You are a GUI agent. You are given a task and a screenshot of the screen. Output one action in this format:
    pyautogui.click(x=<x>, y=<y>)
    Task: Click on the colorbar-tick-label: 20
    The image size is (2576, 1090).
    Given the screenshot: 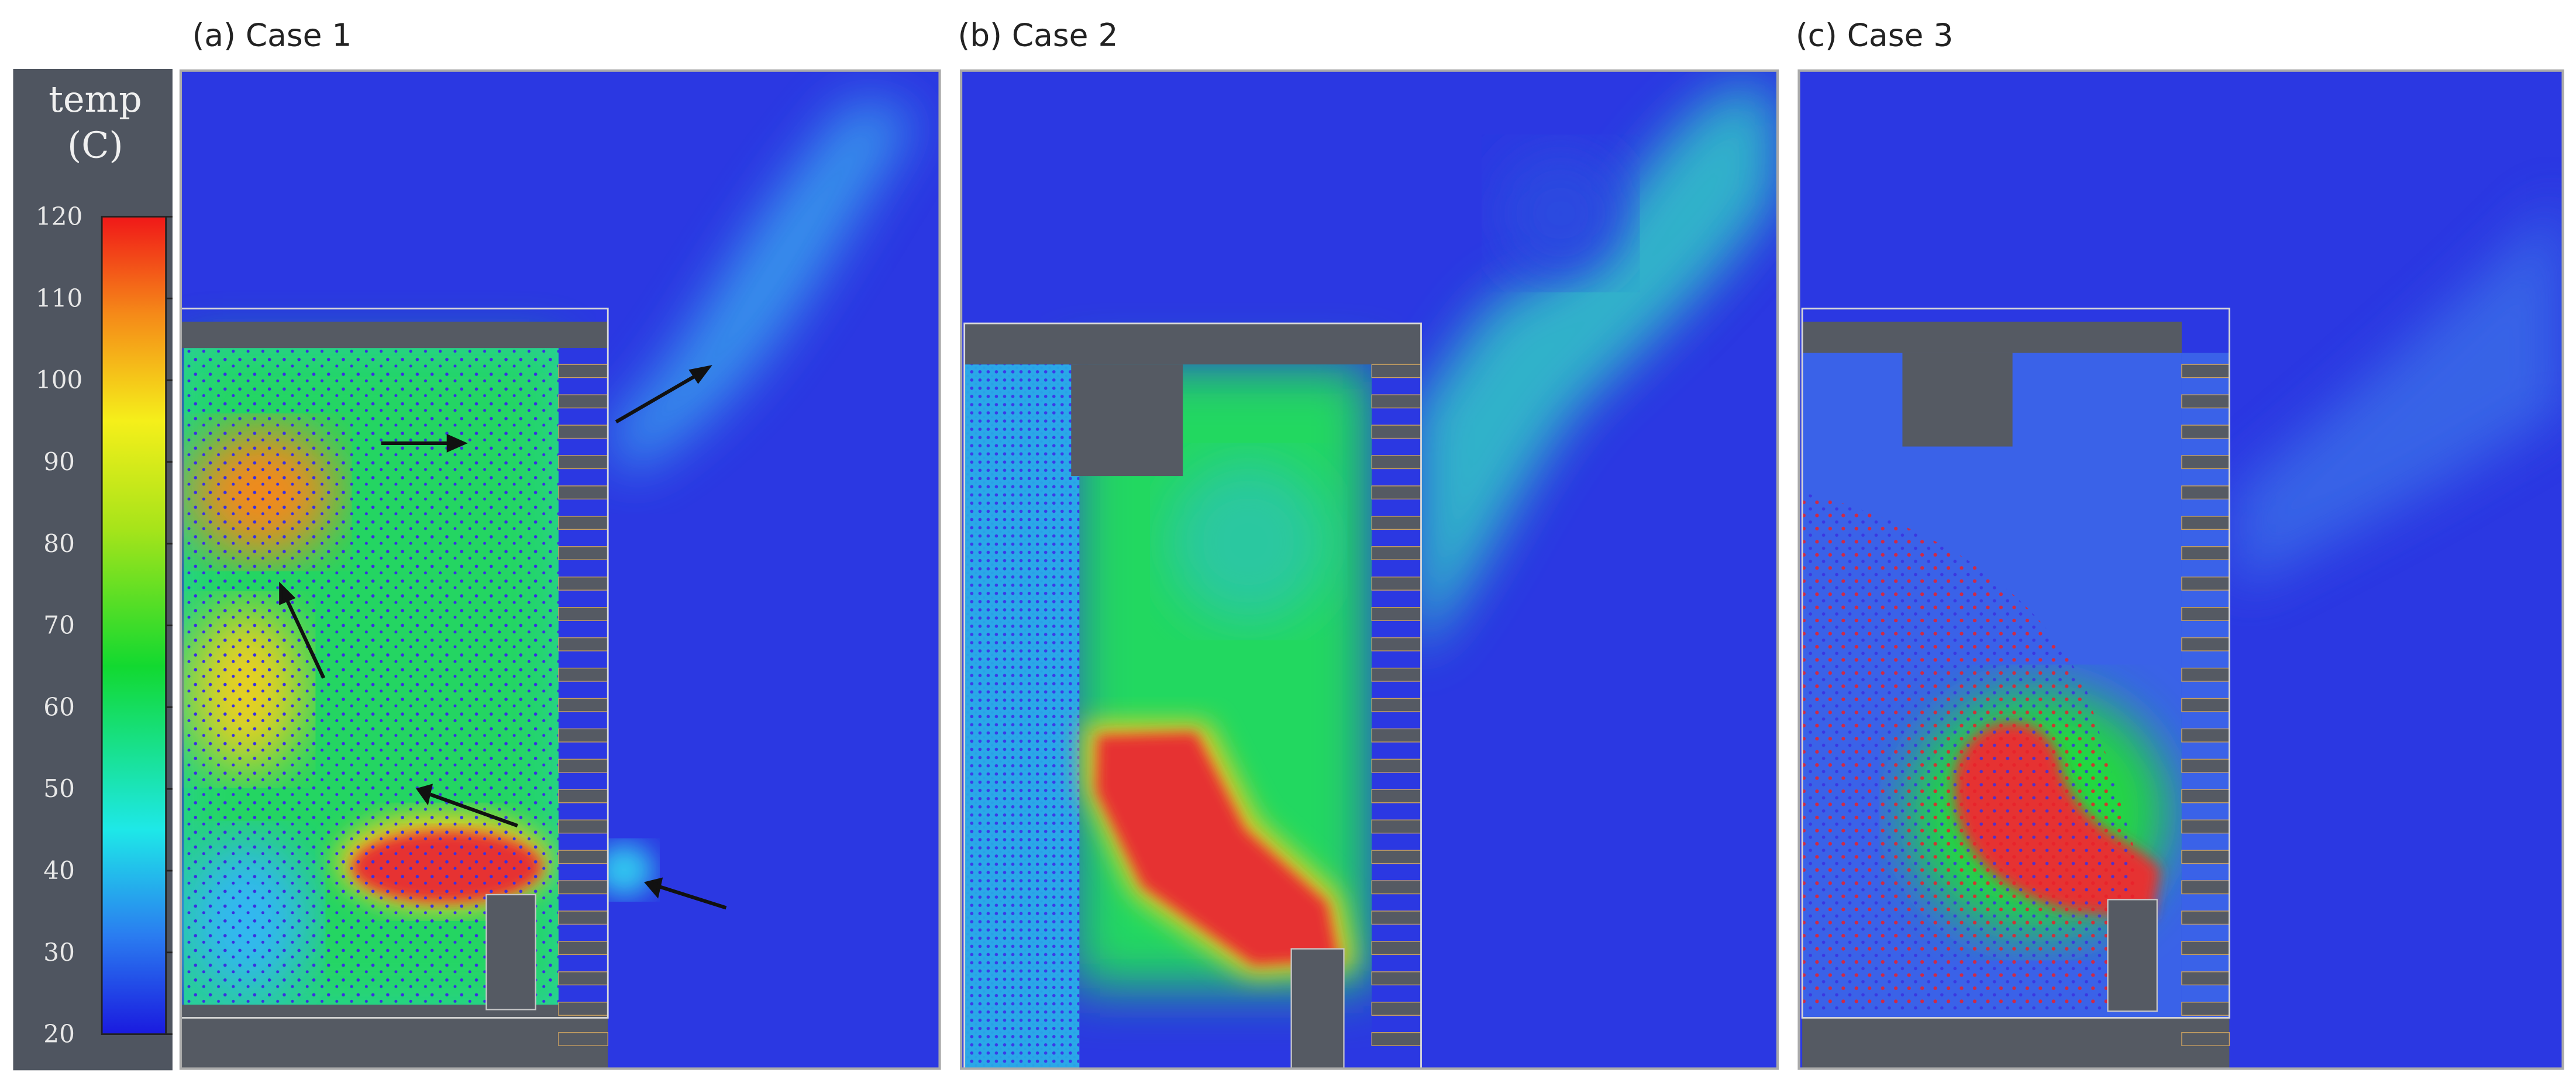 What is the action you would take?
    pyautogui.click(x=59, y=1034)
    